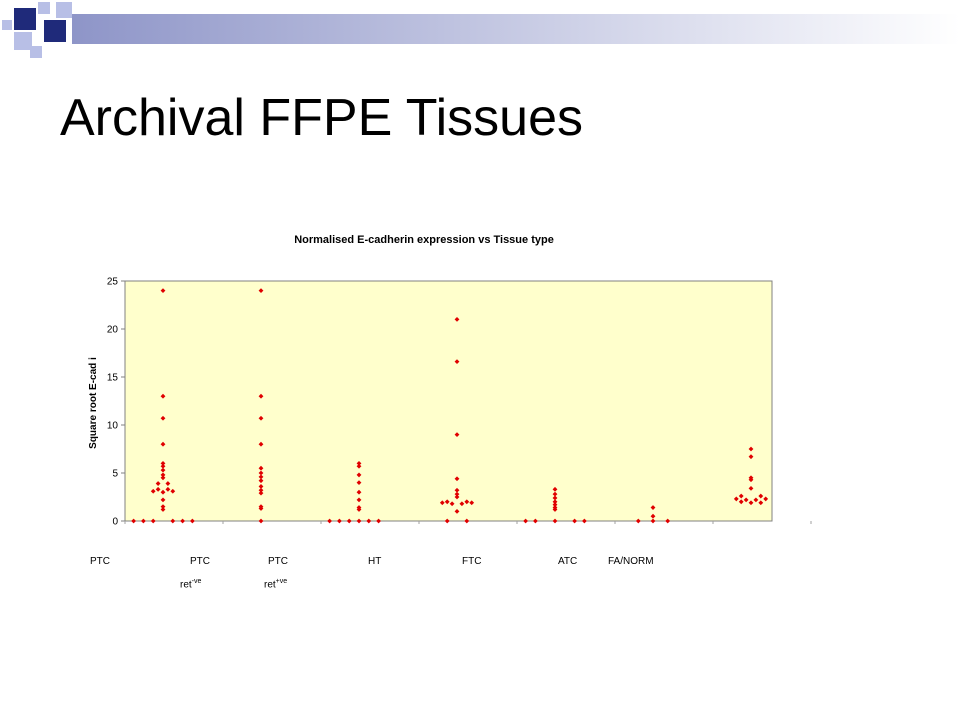 The height and width of the screenshot is (720, 960). What do you see at coordinates (278, 561) in the screenshot?
I see `x-category-label: PTC` at bounding box center [278, 561].